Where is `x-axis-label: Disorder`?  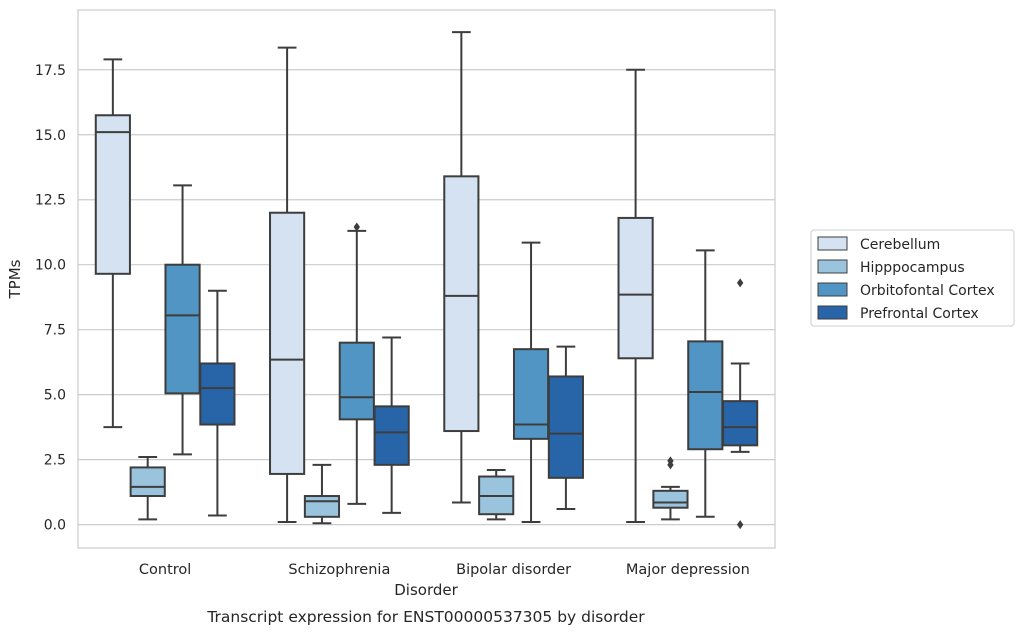
x-axis-label: Disorder is located at coordinates (426, 590).